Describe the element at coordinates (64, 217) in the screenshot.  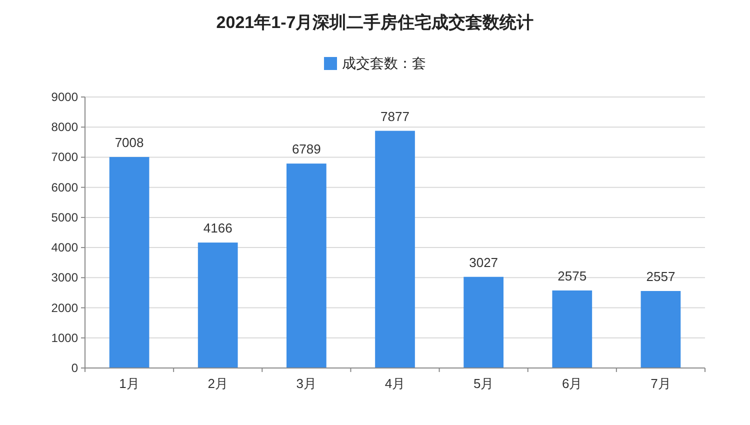
I see `y-tick-label: 5000` at that location.